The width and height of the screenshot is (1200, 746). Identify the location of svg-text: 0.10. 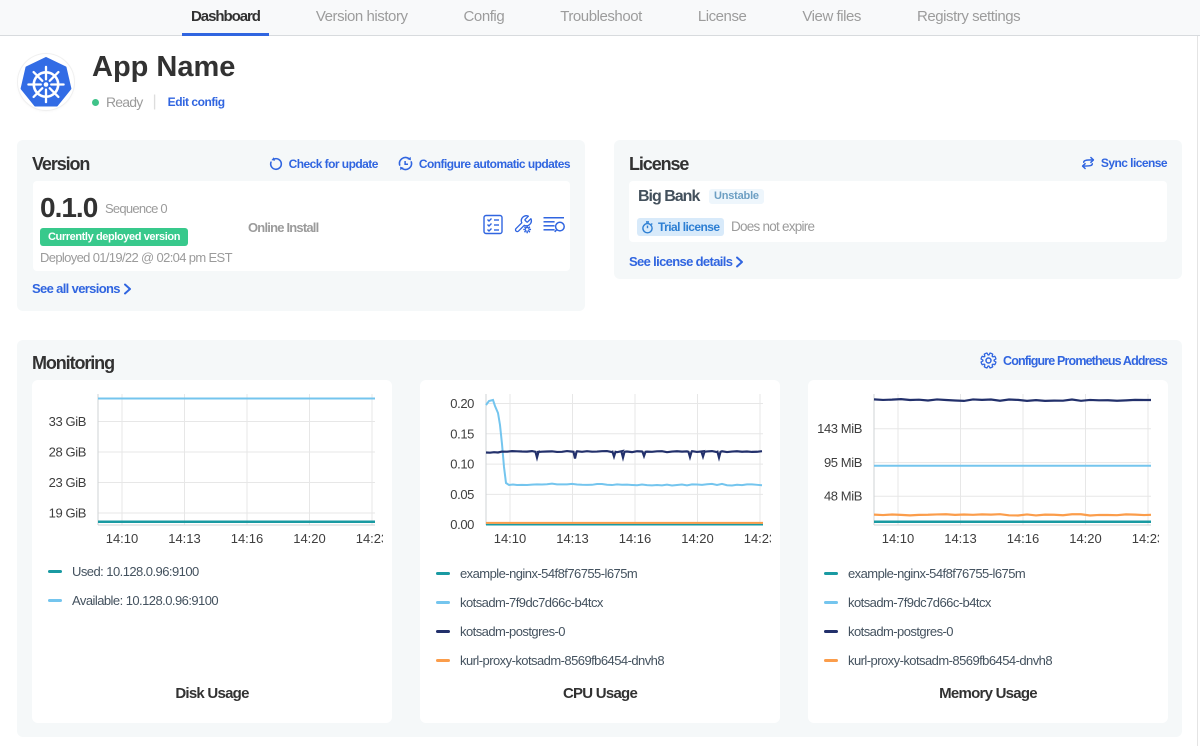
(462, 464).